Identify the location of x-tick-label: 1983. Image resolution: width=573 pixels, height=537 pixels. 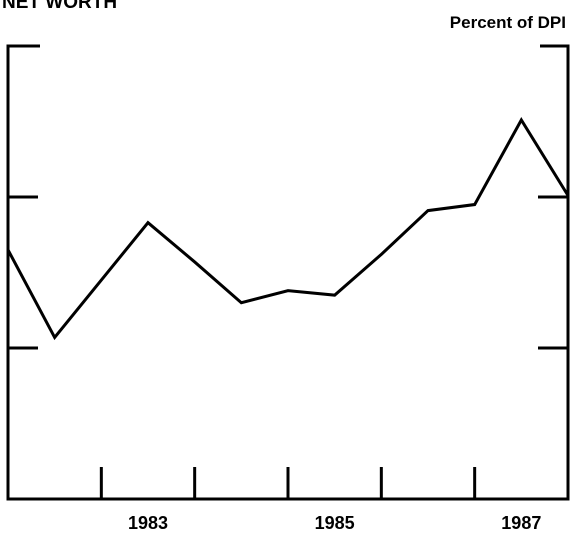
(148, 523).